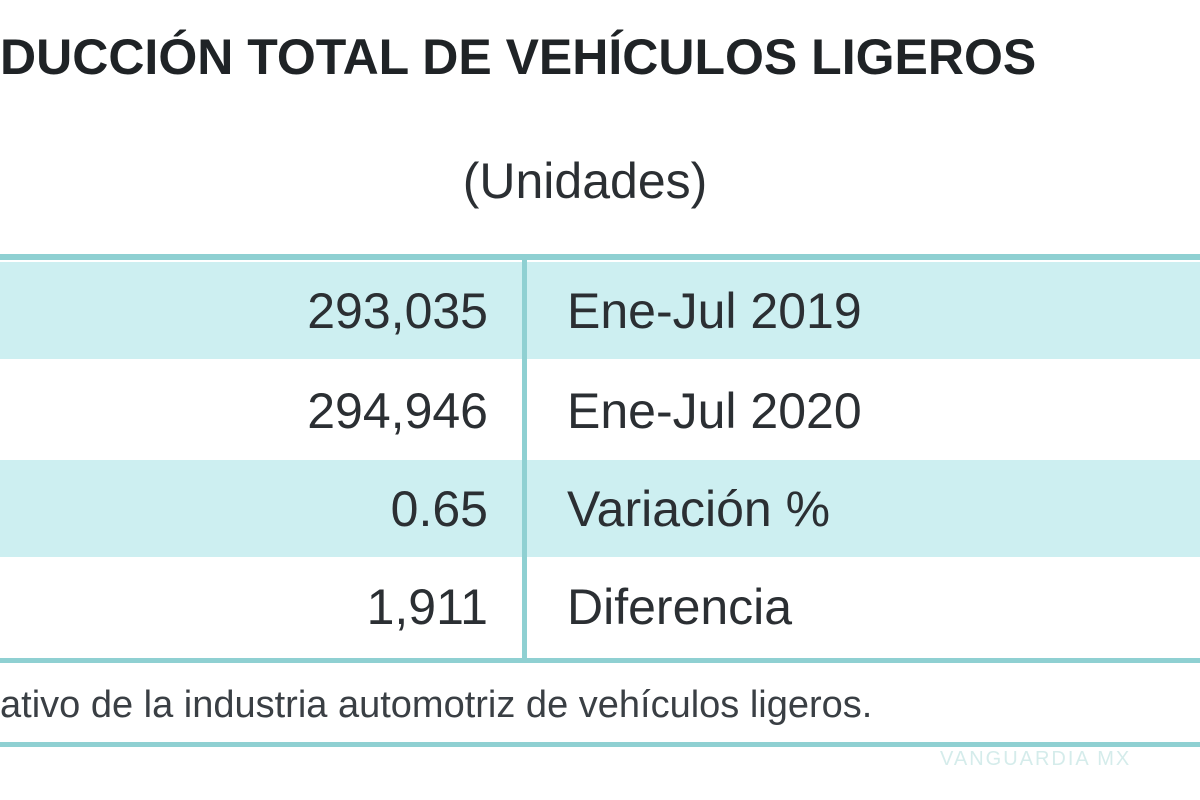 The image size is (1200, 800). I want to click on row-value: 294,946, so click(397, 411).